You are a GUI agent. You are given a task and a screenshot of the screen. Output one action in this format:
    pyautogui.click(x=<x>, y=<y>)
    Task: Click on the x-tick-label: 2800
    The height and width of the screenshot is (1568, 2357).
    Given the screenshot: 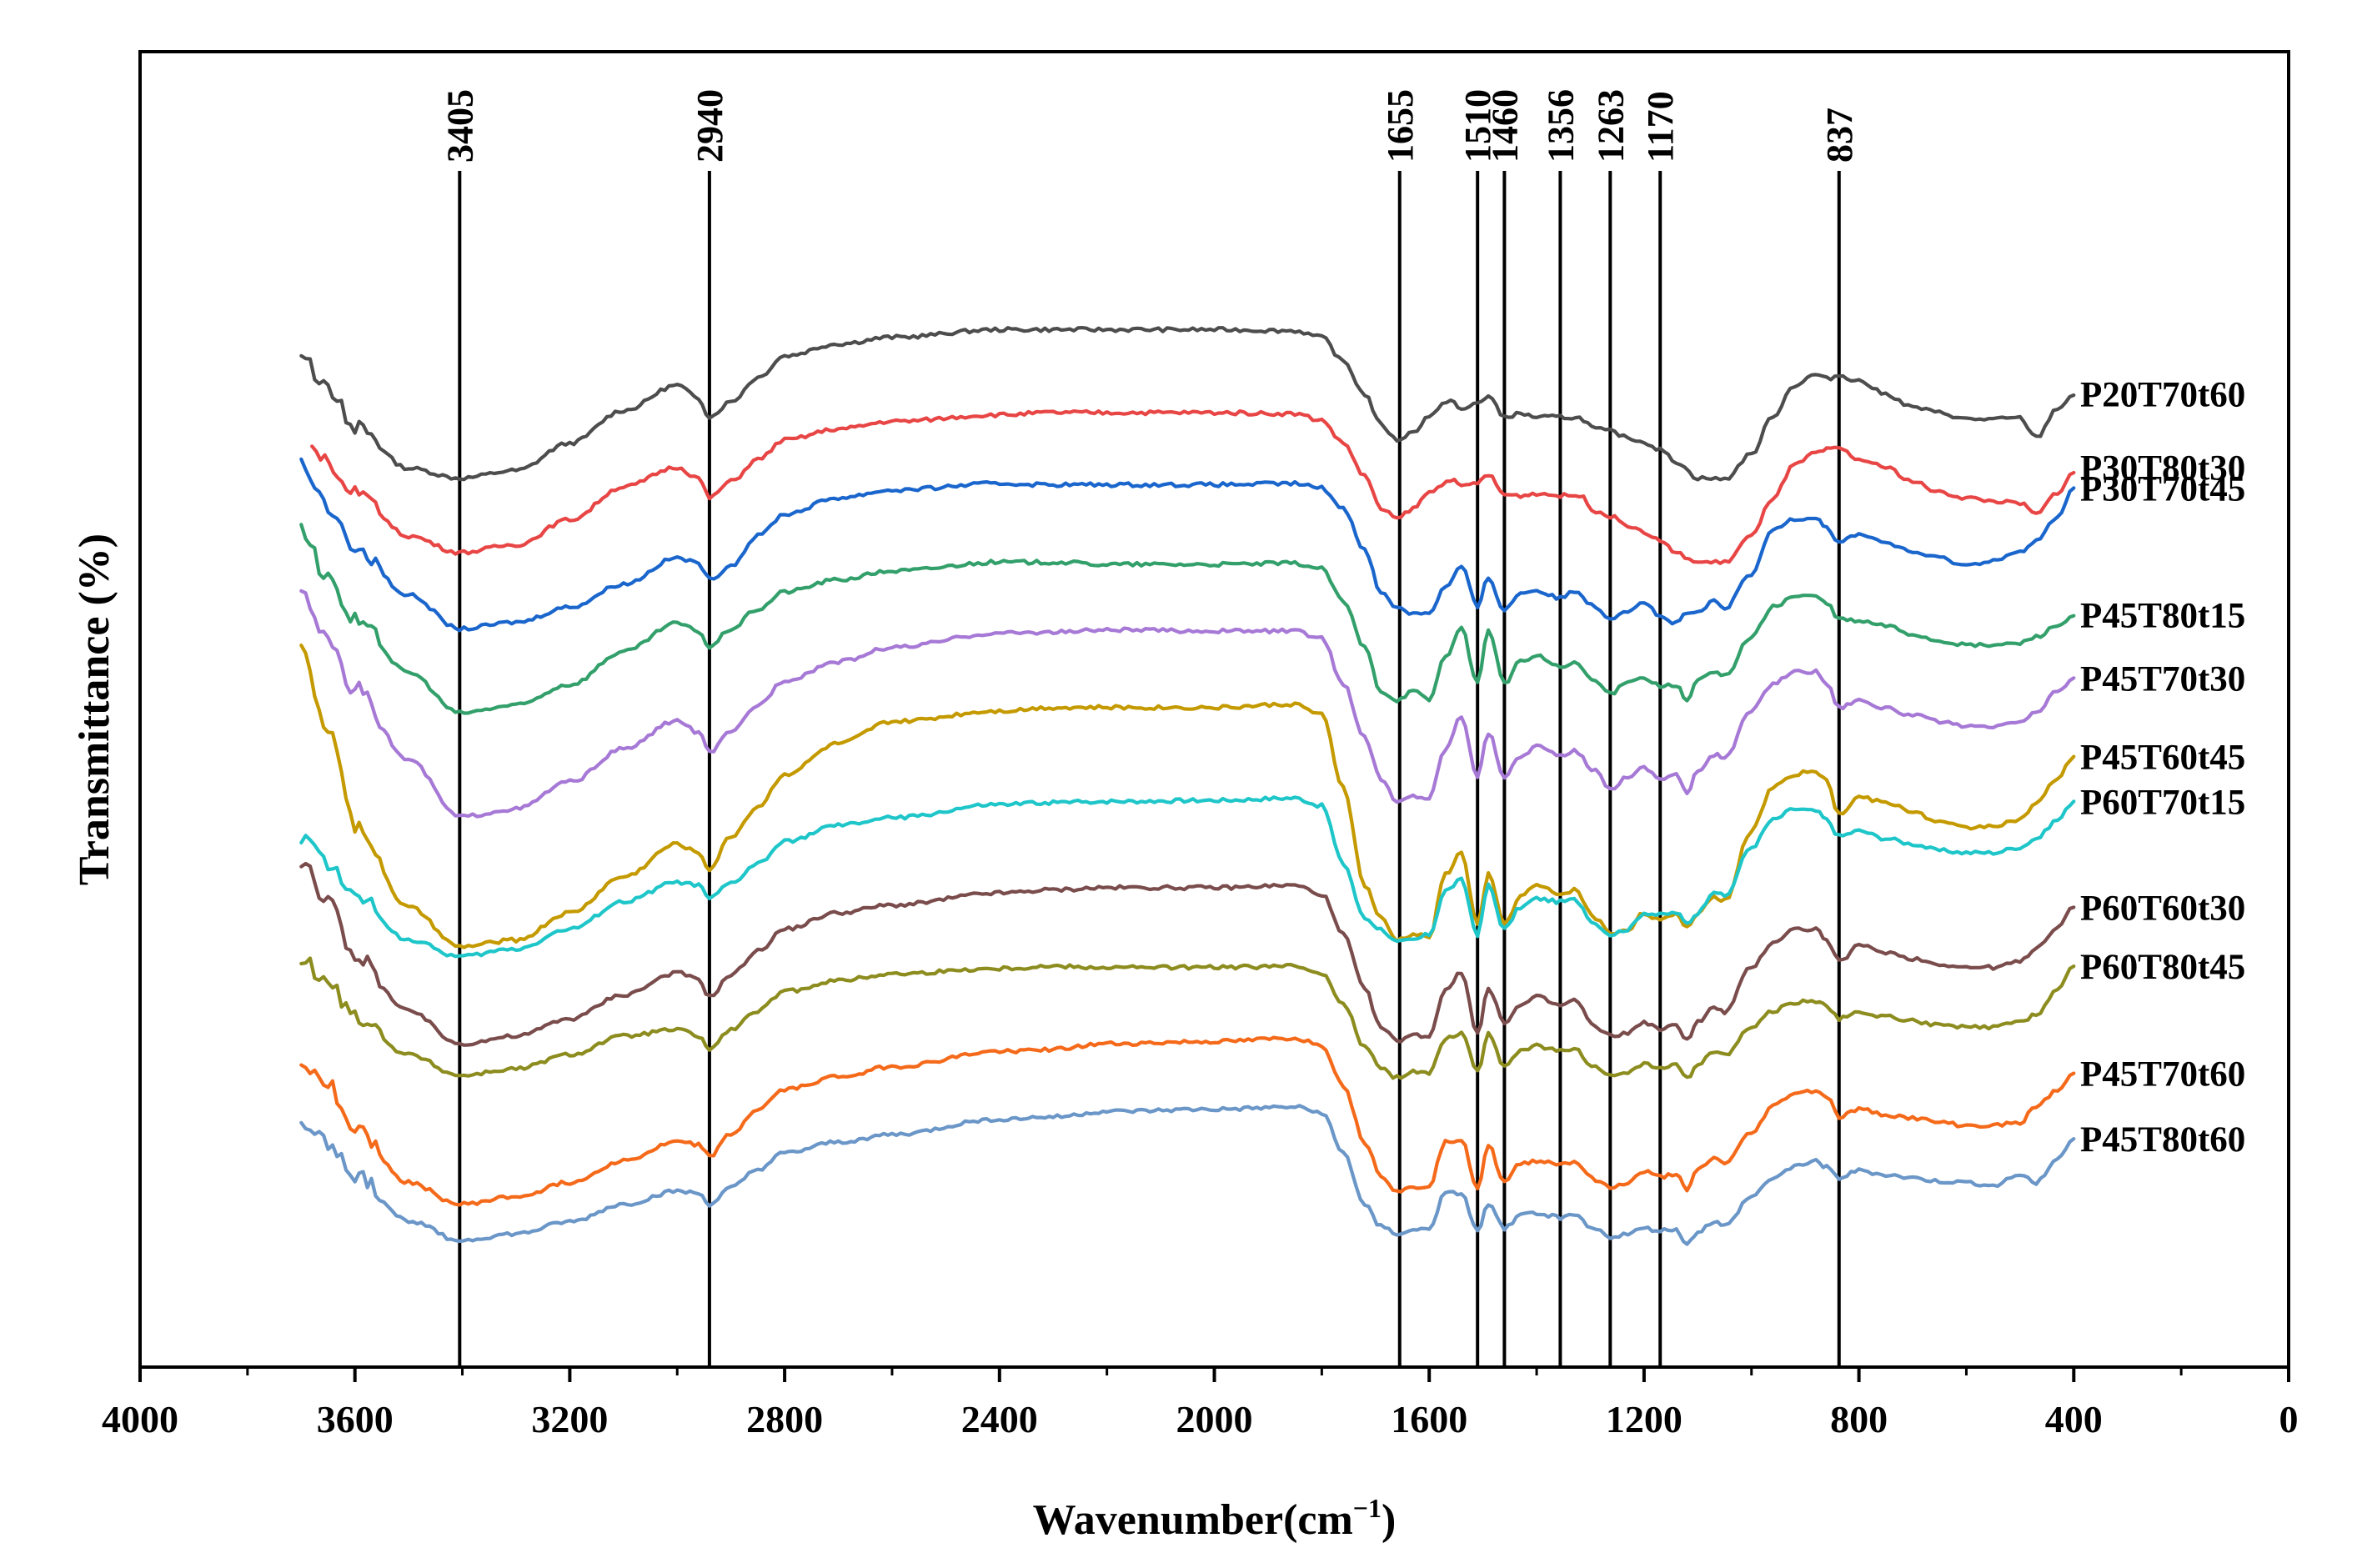 What is the action you would take?
    pyautogui.click(x=784, y=1419)
    